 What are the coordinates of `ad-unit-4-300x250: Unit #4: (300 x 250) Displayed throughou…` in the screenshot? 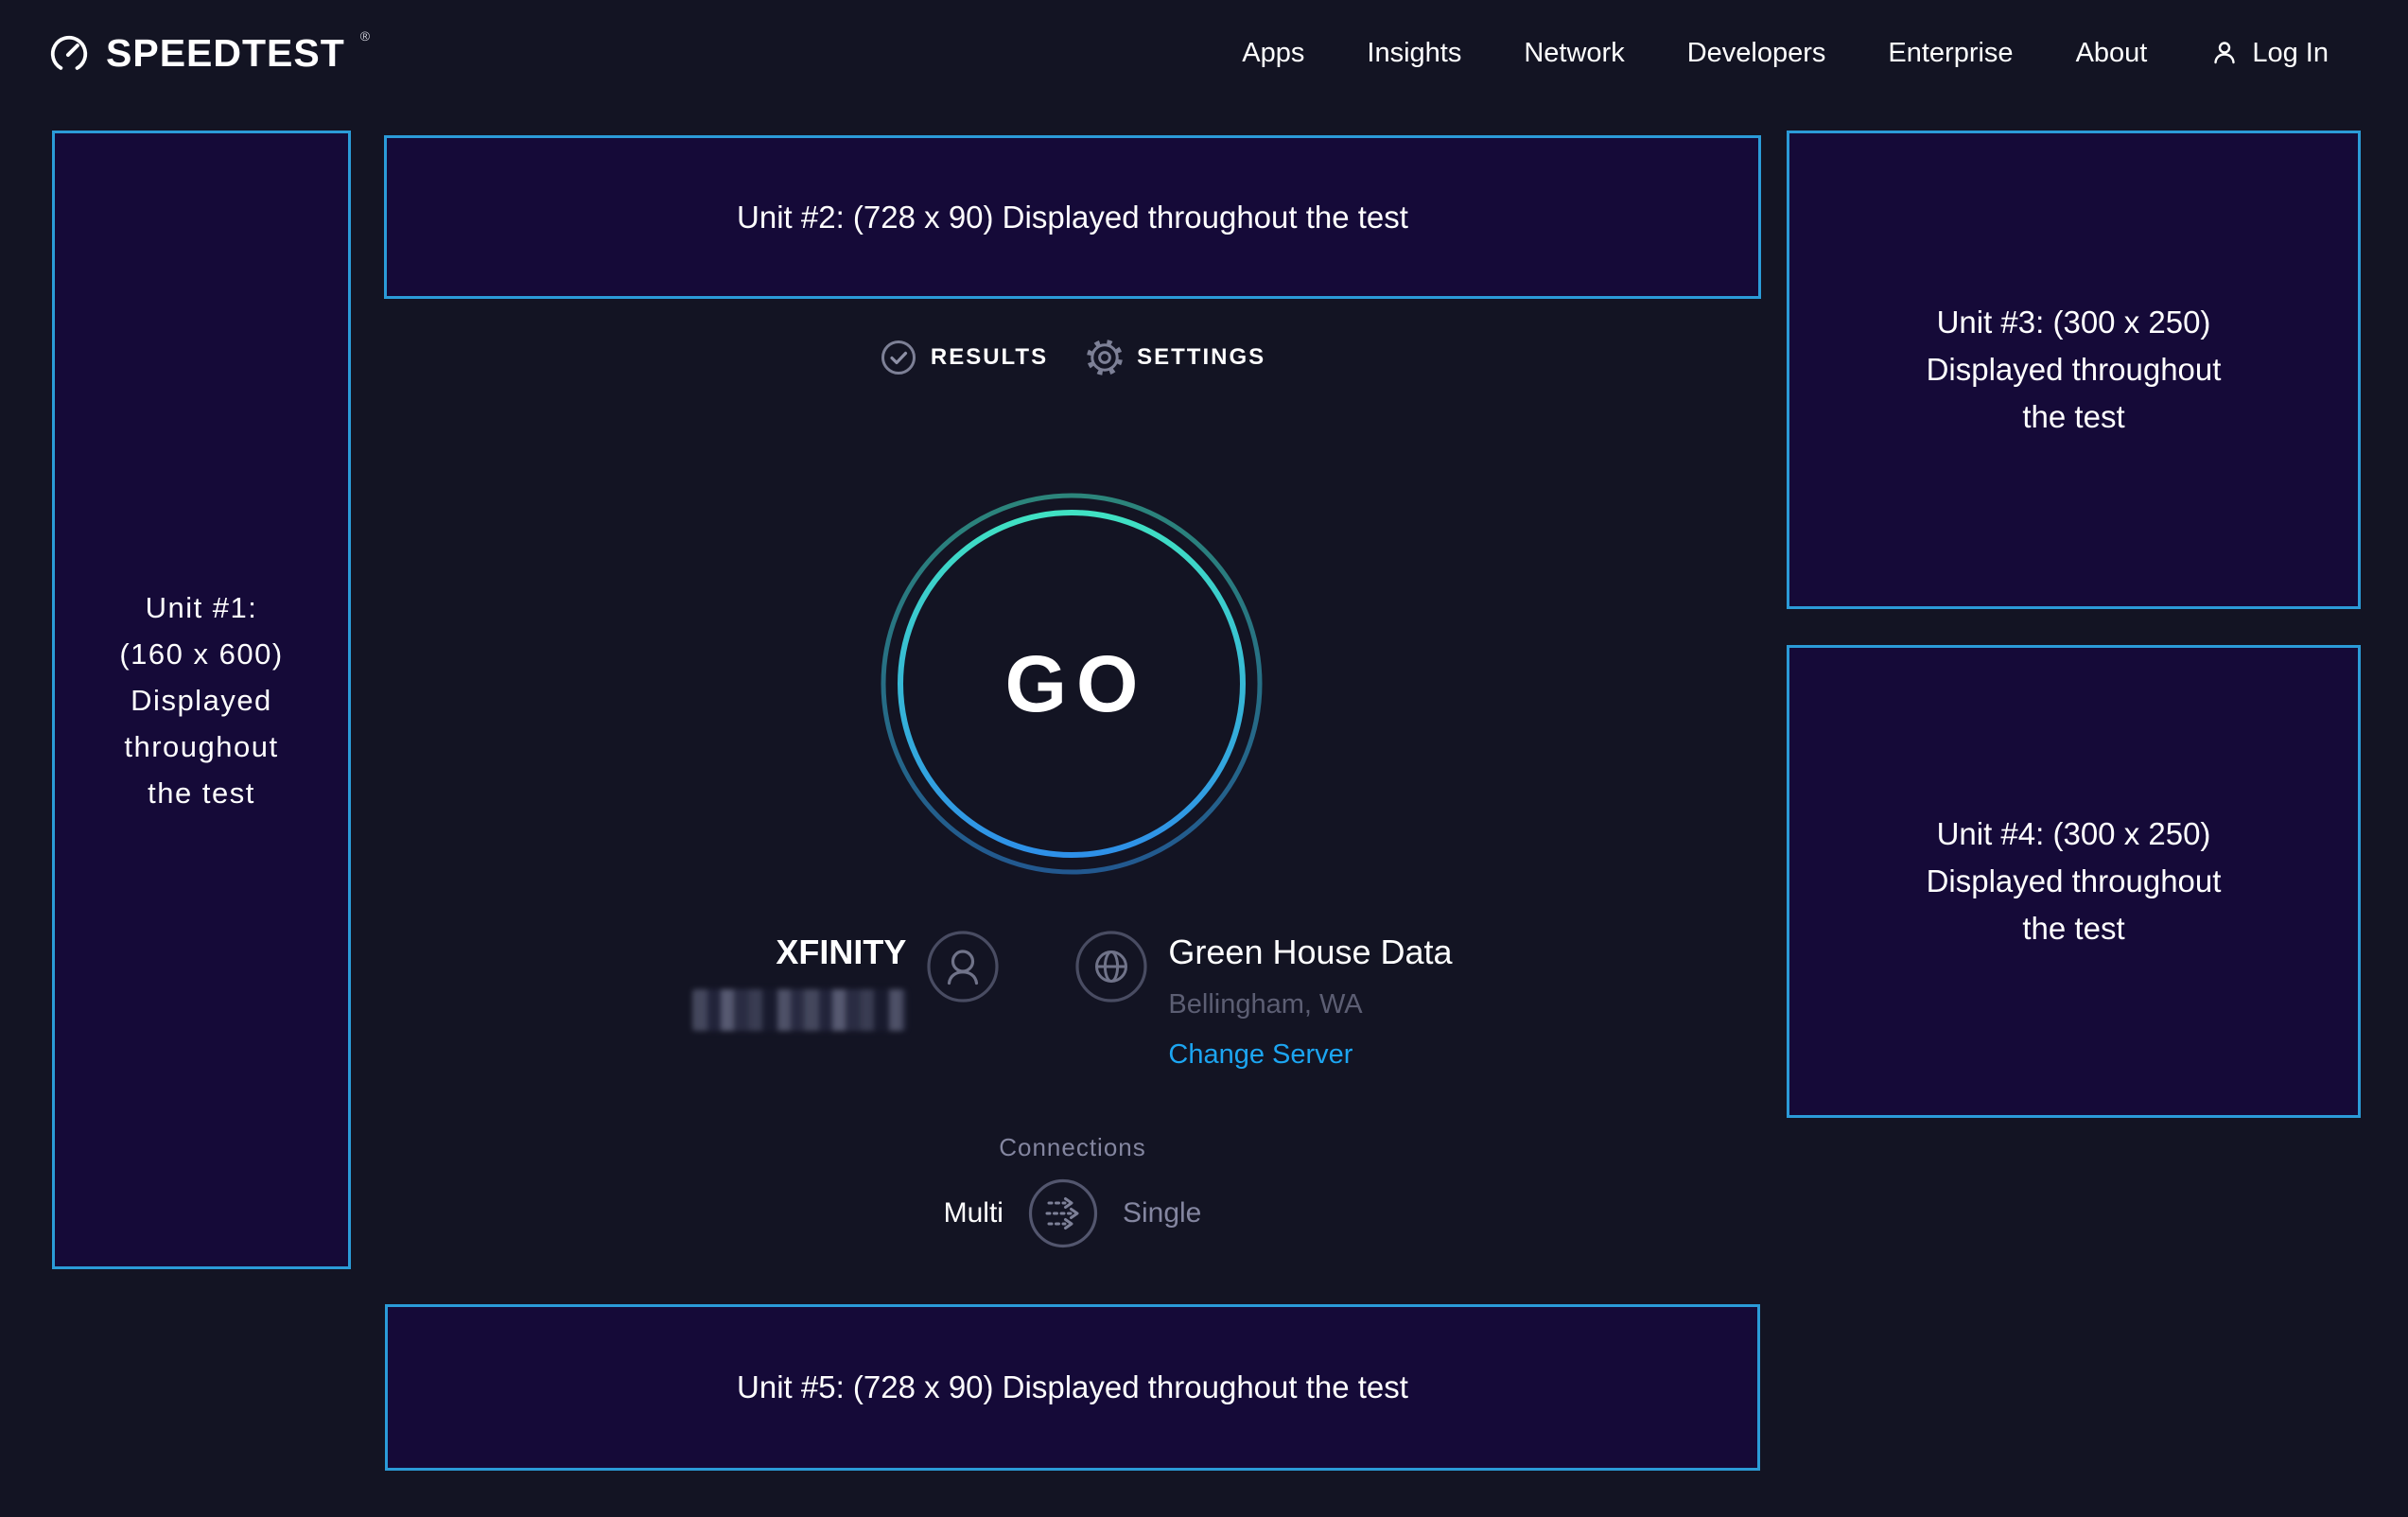 It's located at (2074, 882).